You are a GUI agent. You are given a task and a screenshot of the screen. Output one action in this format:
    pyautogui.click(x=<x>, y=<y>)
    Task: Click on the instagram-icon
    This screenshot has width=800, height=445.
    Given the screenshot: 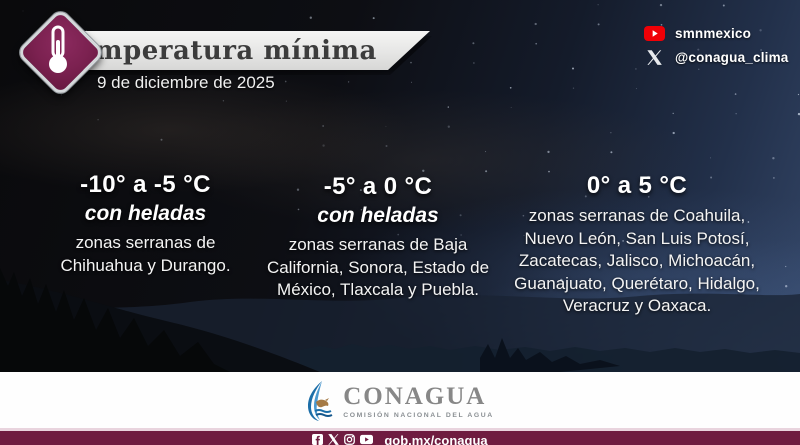 What is the action you would take?
    pyautogui.click(x=350, y=439)
    